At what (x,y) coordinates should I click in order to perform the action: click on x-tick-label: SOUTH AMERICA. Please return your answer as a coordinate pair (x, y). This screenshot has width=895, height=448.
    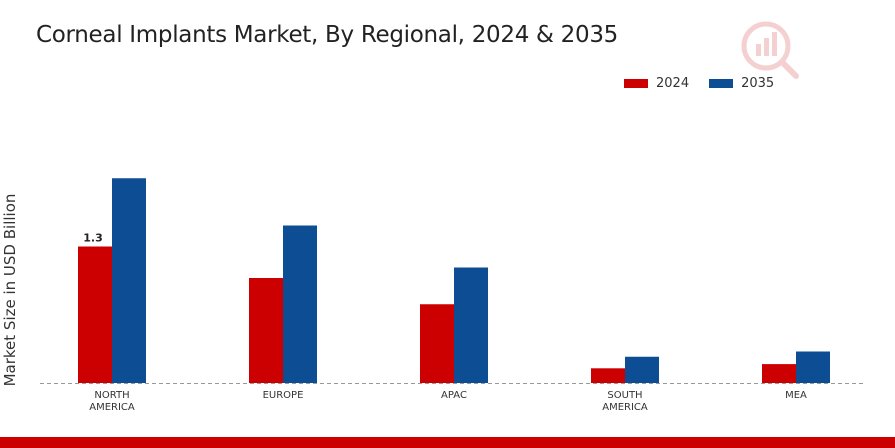
    Looking at the image, I should click on (625, 401).